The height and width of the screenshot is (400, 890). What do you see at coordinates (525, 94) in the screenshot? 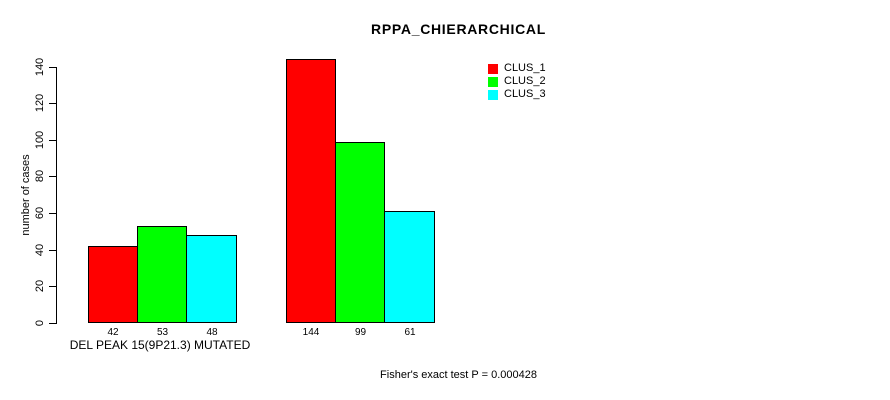
I see `legend-label: CLUS_3` at bounding box center [525, 94].